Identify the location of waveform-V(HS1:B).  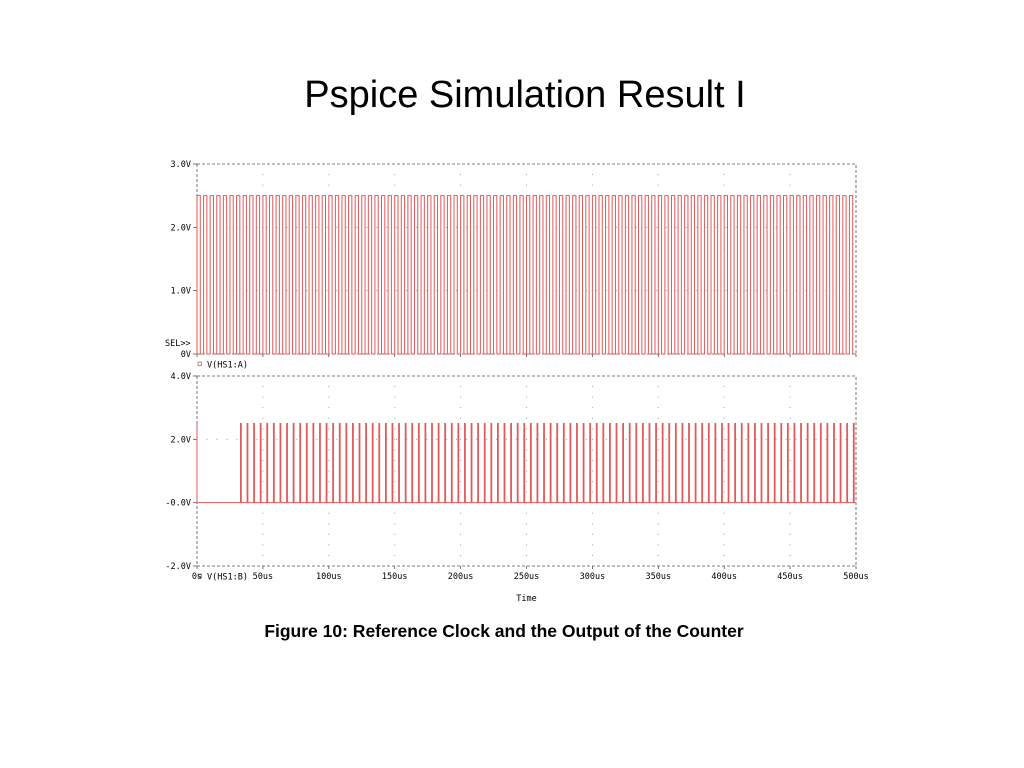
(526, 463).